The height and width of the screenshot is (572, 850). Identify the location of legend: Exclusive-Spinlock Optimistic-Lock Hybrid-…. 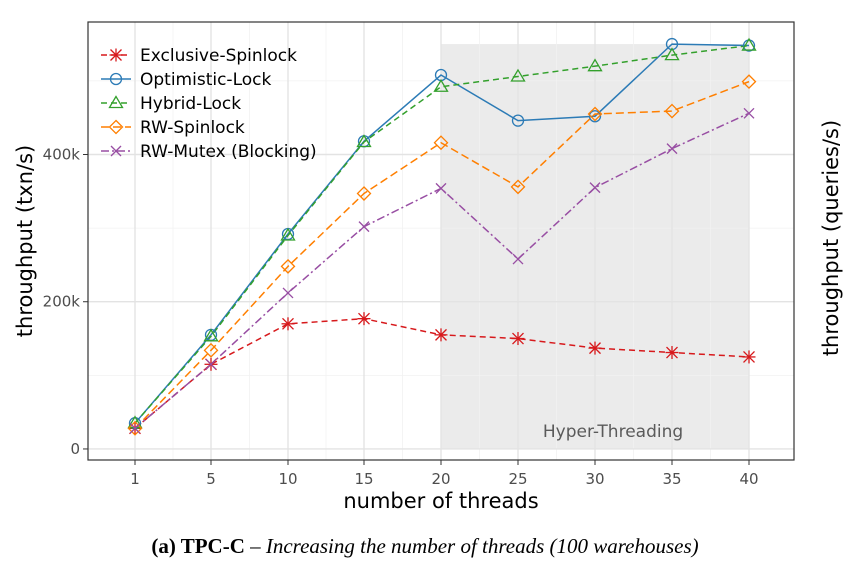
(209, 104).